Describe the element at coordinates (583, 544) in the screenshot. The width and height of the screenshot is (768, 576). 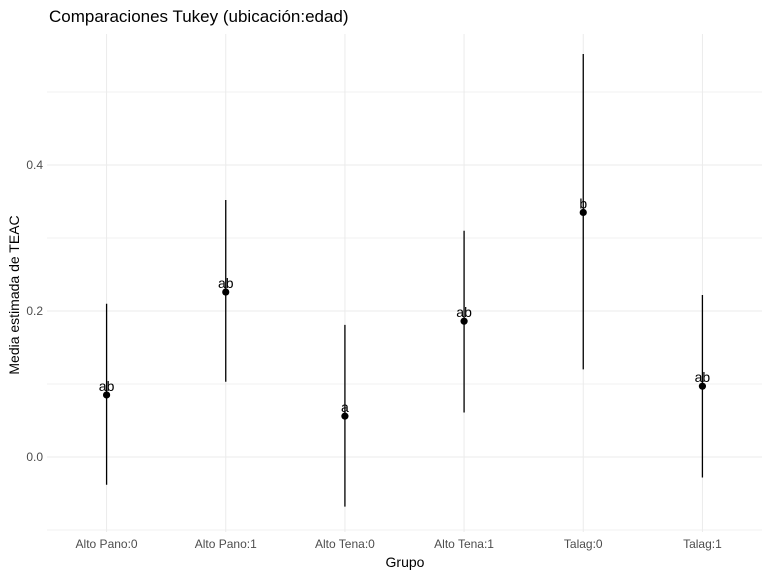
I see `x-tick-label: Talag:0` at that location.